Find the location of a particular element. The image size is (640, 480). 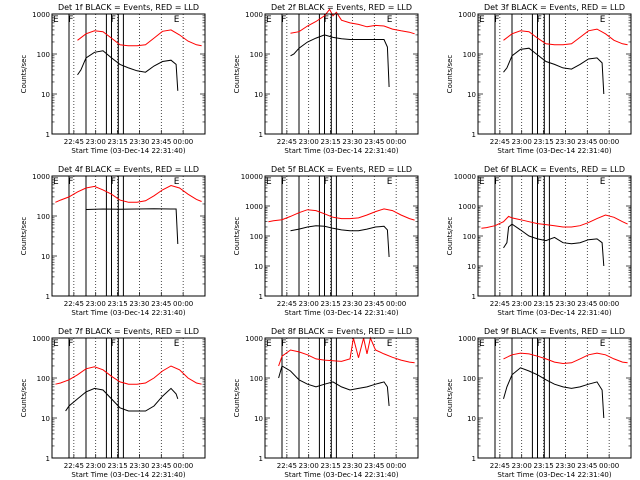

panel-title: Det 3f BLACK = Events, RED = LLD is located at coordinates (554, 7).